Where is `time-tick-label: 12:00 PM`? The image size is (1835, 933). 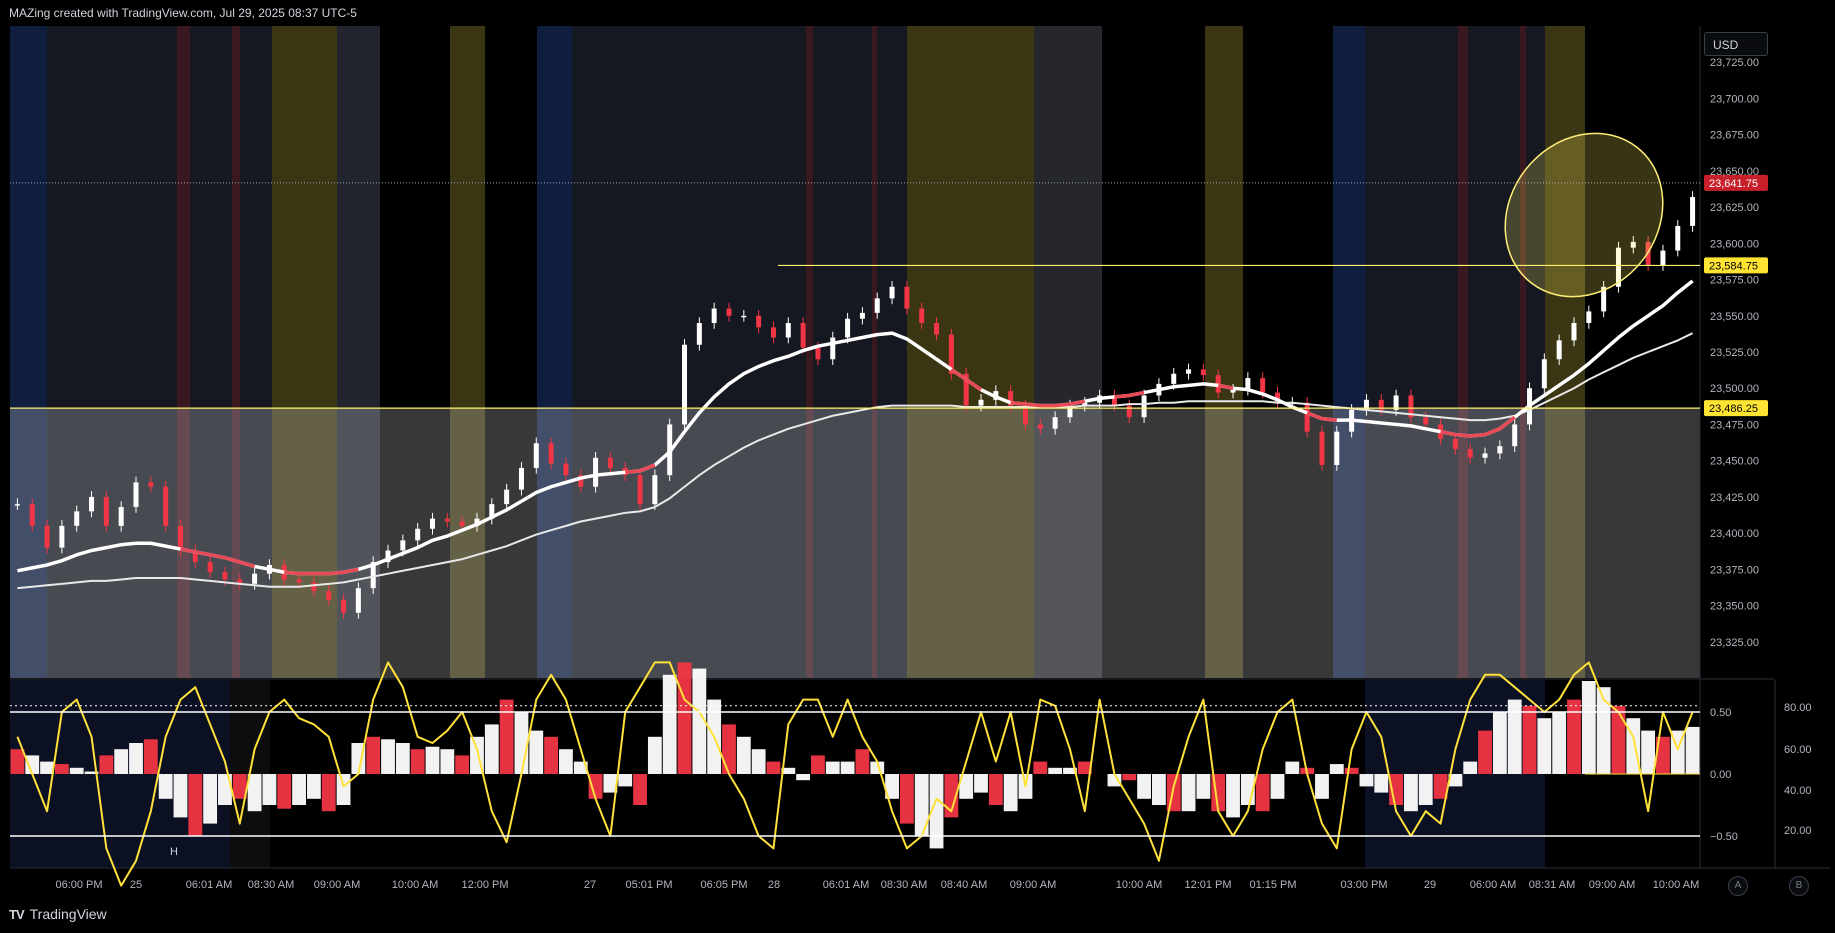 time-tick-label: 12:00 PM is located at coordinates (484, 885).